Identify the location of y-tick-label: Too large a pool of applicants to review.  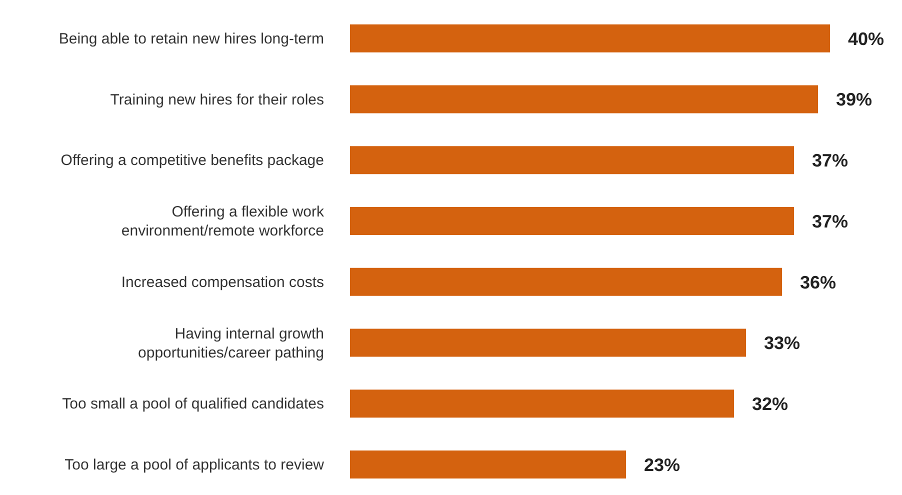
(194, 465).